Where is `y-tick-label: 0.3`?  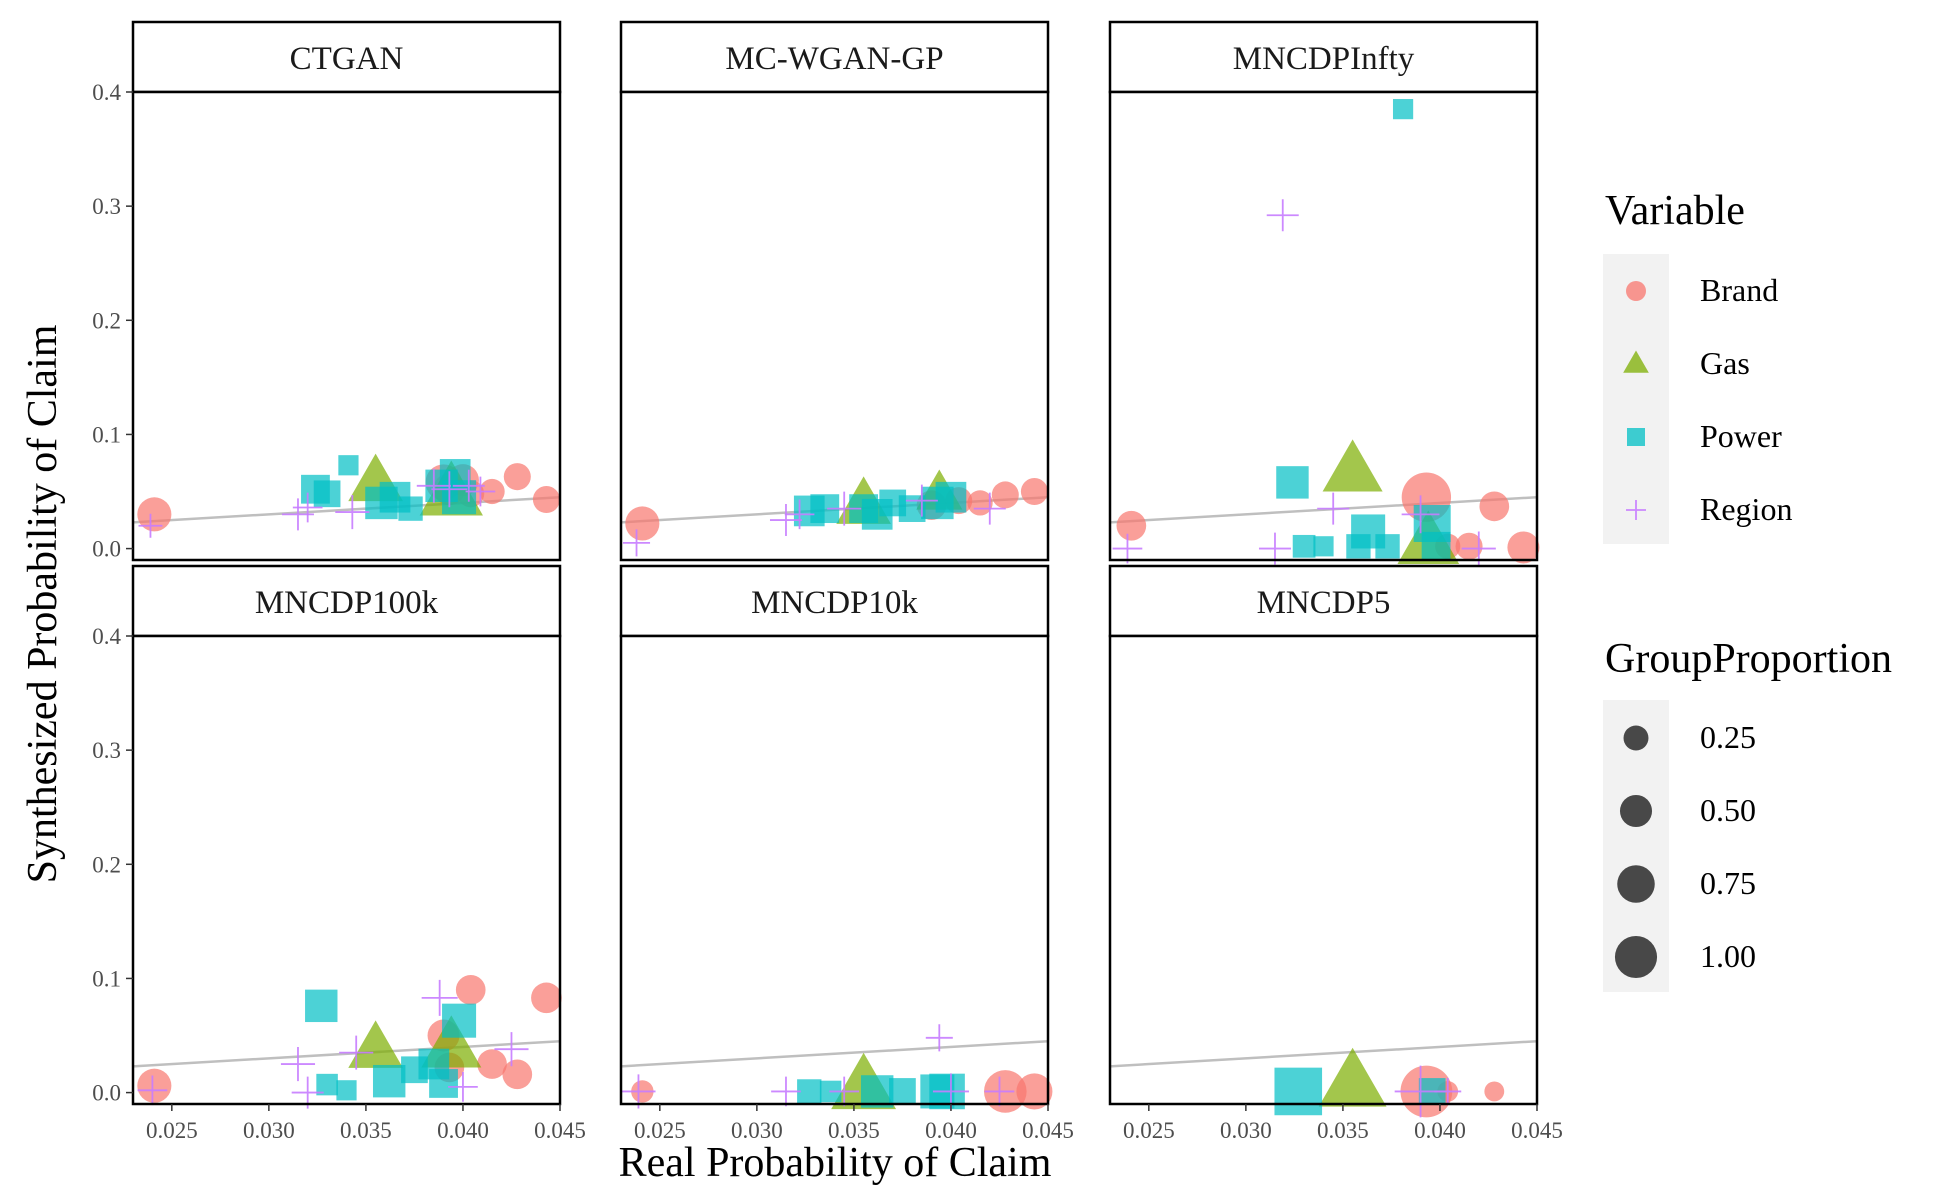
y-tick-label: 0.3 is located at coordinates (106, 206).